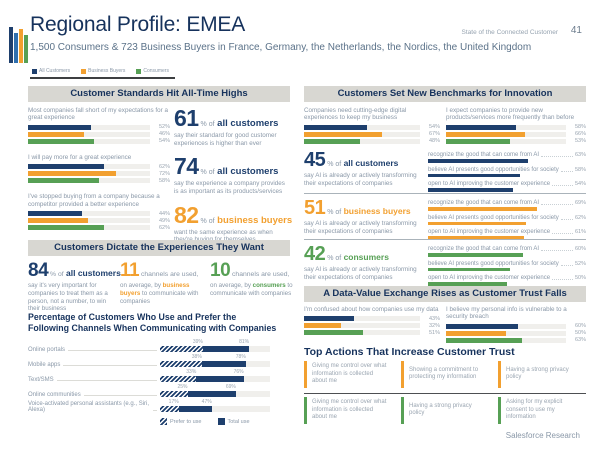 The image size is (600, 450). What do you see at coordinates (205, 421) in the screenshot?
I see `channels-legend: Prefer to use Total use` at bounding box center [205, 421].